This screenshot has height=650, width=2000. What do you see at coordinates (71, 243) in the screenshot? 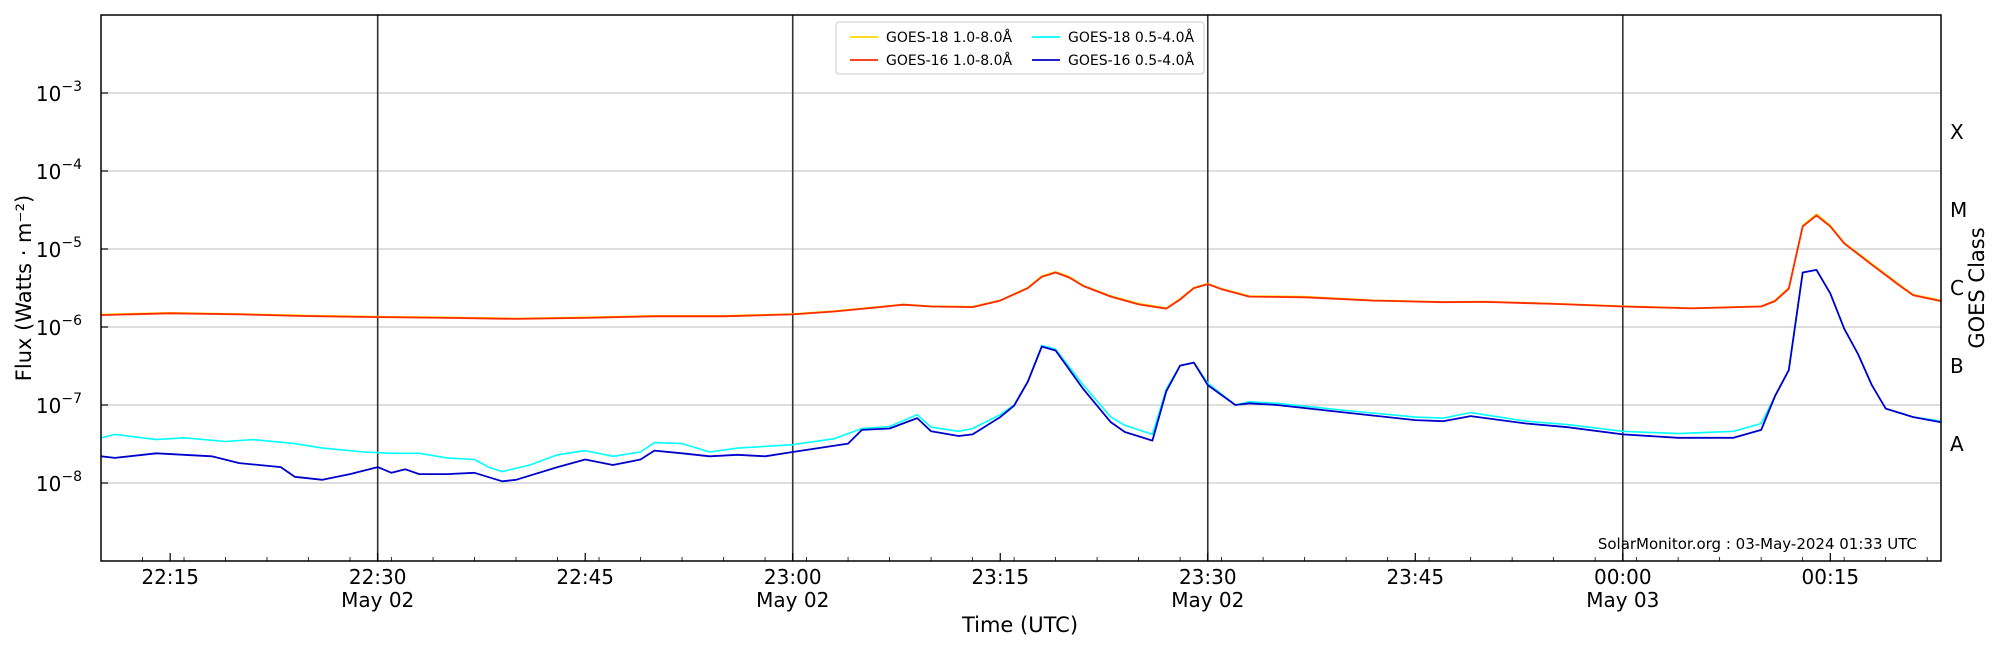
I see `y-tick-exponent: −5` at bounding box center [71, 243].